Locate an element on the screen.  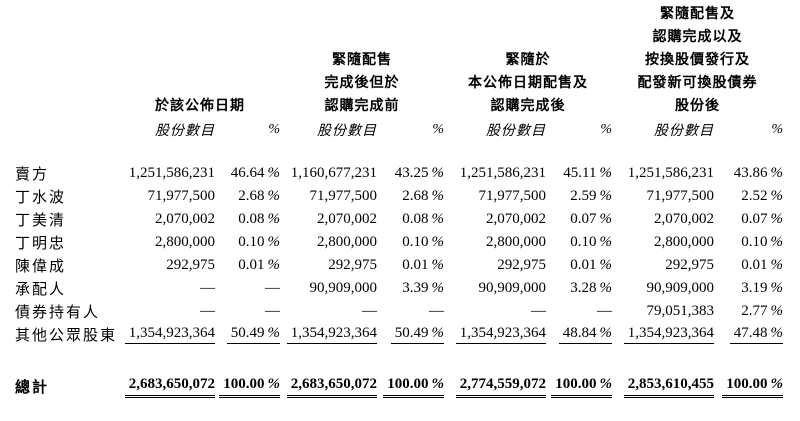
cell-value: 3.39% is located at coordinates (423, 288).